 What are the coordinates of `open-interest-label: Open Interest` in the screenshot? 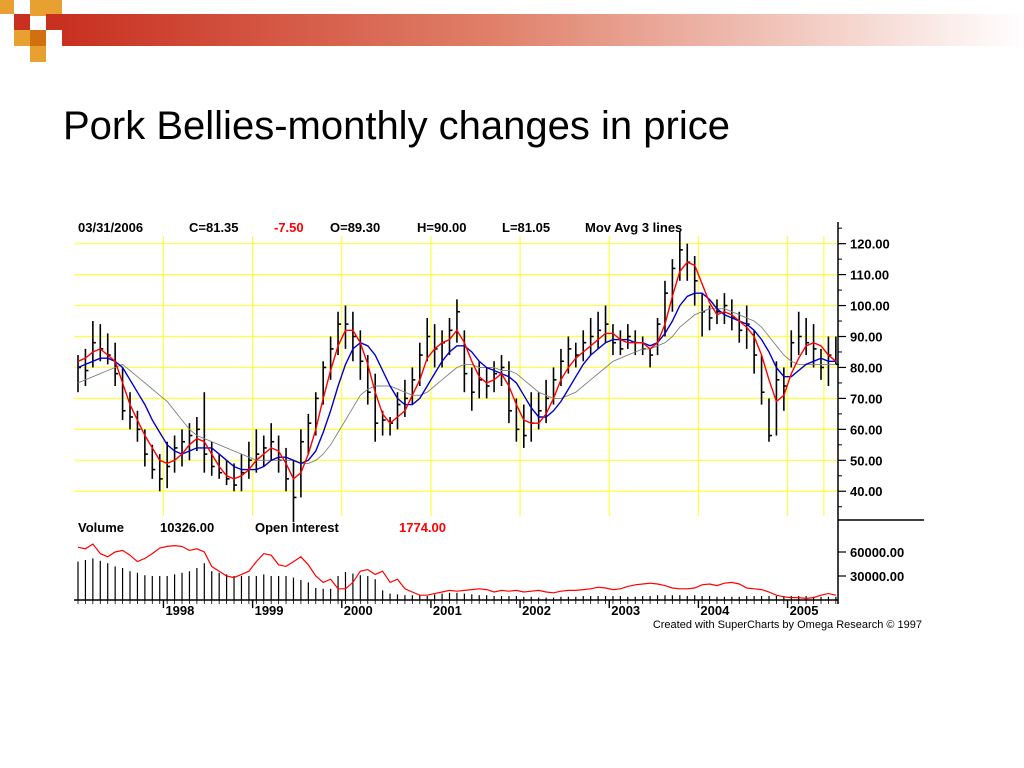 It's located at (297, 527).